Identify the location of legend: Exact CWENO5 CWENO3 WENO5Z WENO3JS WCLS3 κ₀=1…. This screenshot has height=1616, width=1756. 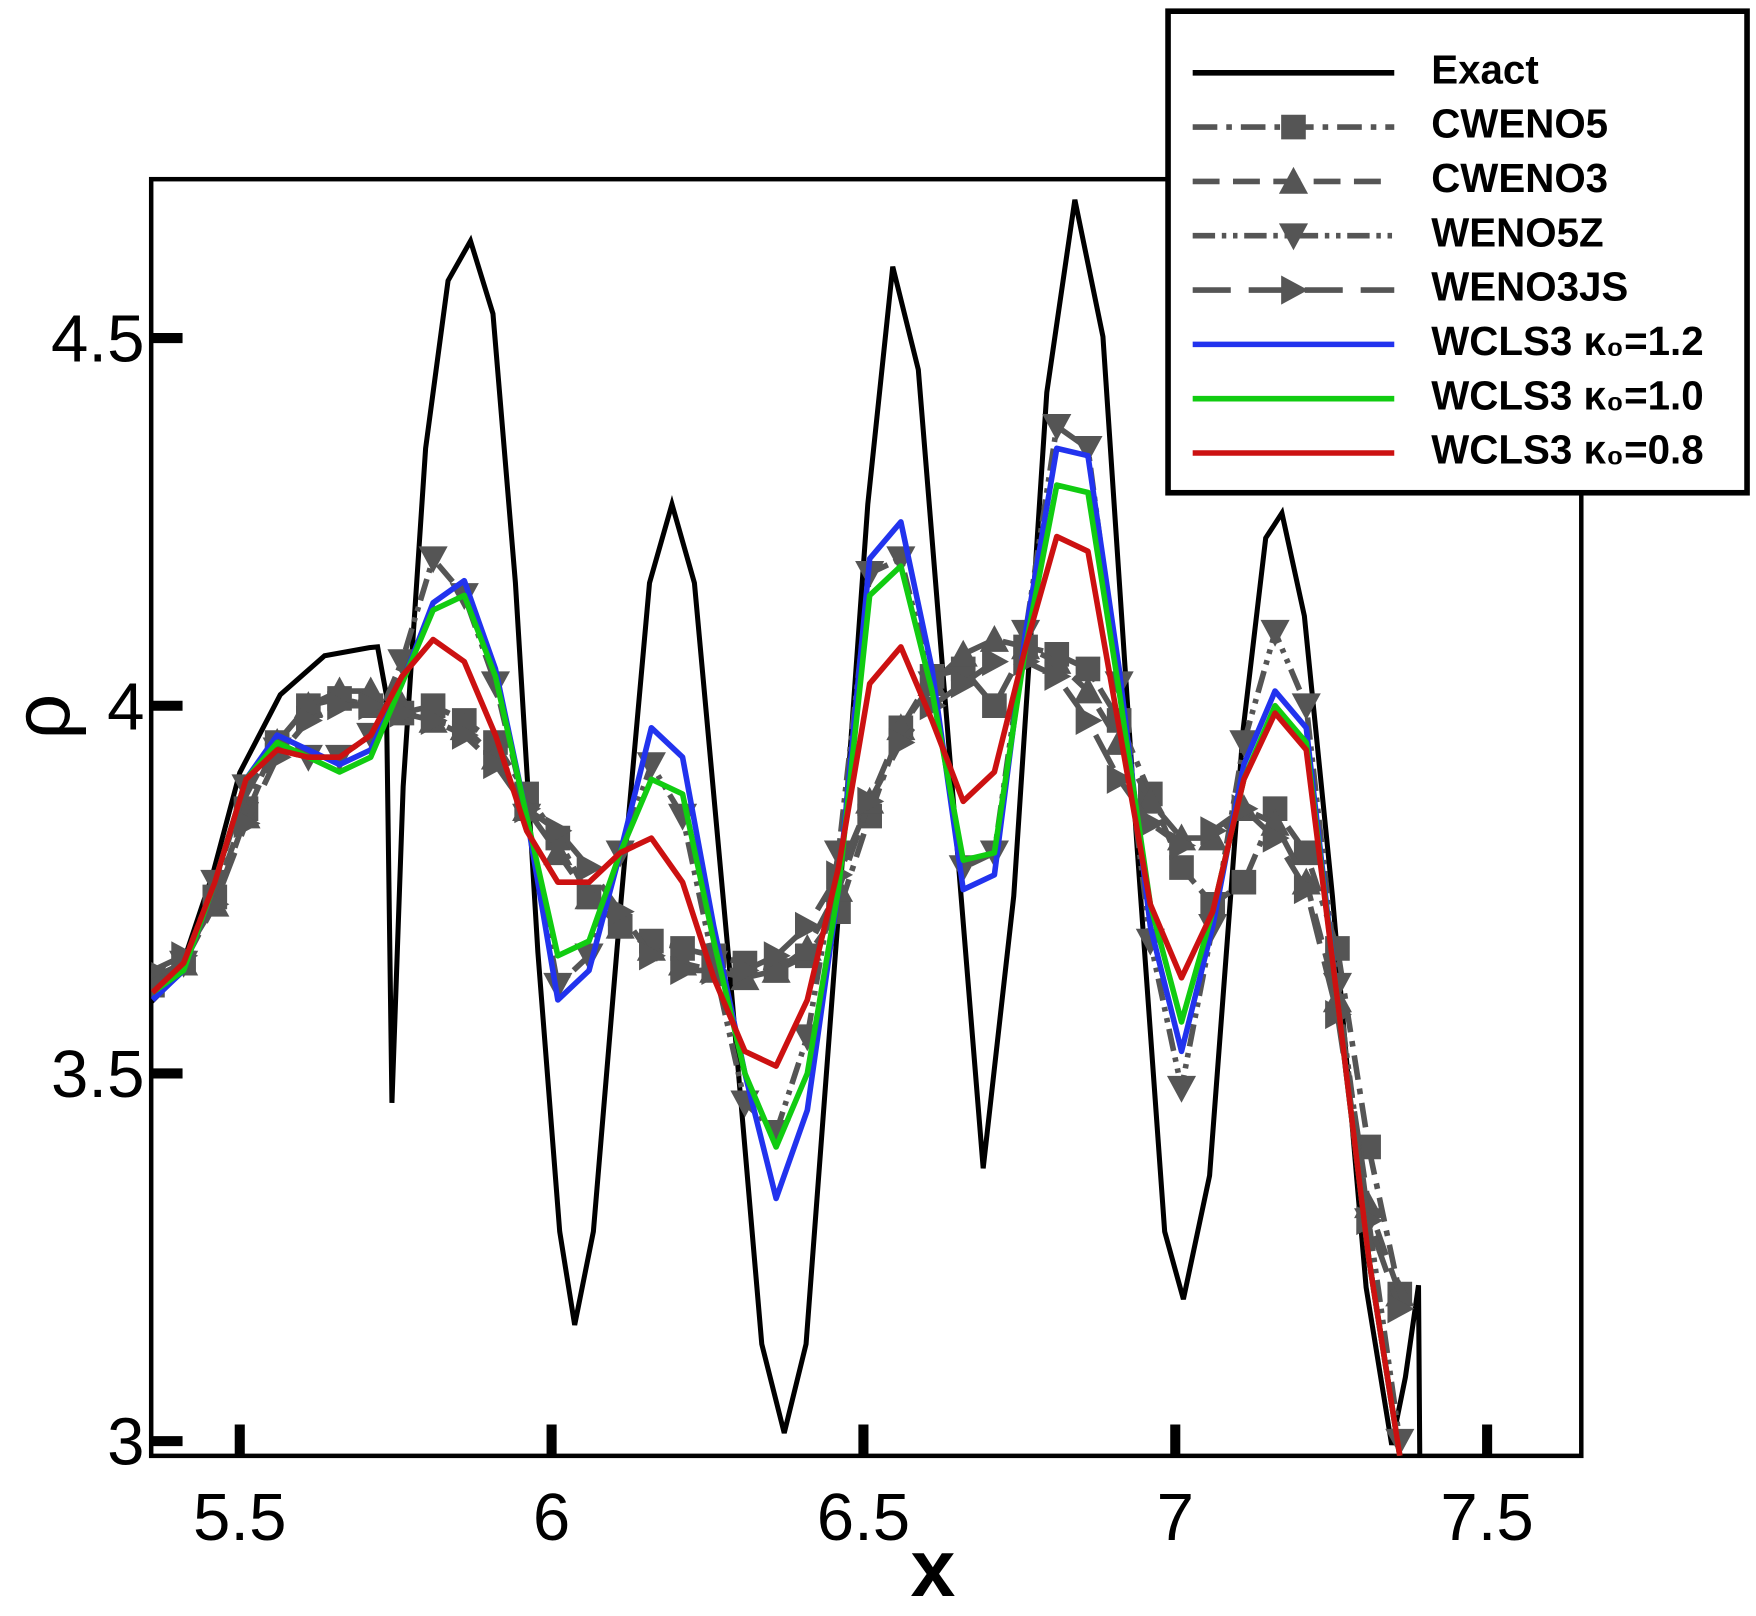
(1457, 252).